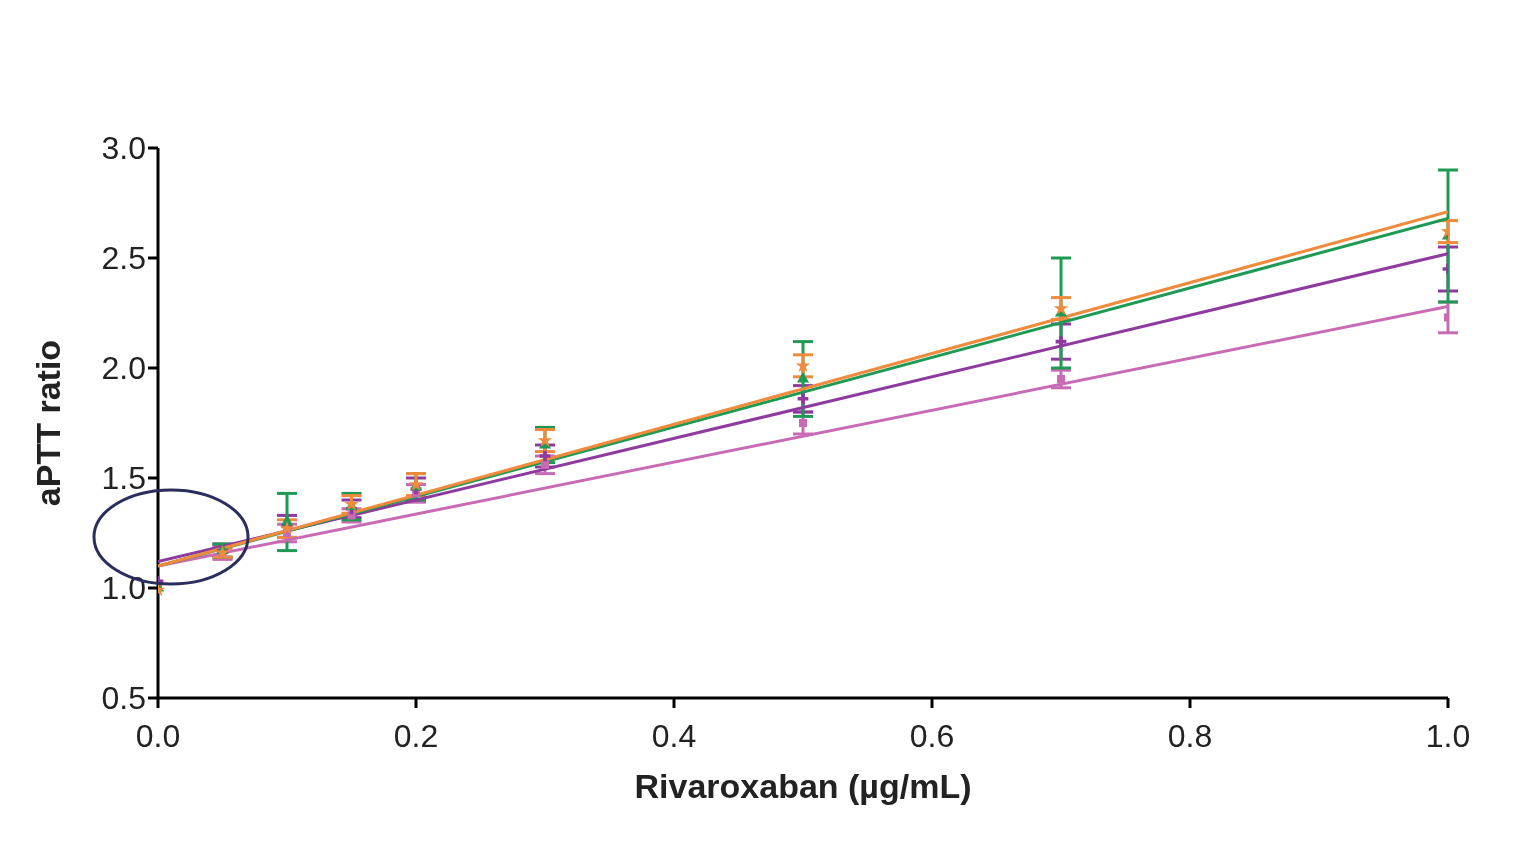  What do you see at coordinates (803, 786) in the screenshot?
I see `x-axis-title: Rivaroxaban (µg/mL)` at bounding box center [803, 786].